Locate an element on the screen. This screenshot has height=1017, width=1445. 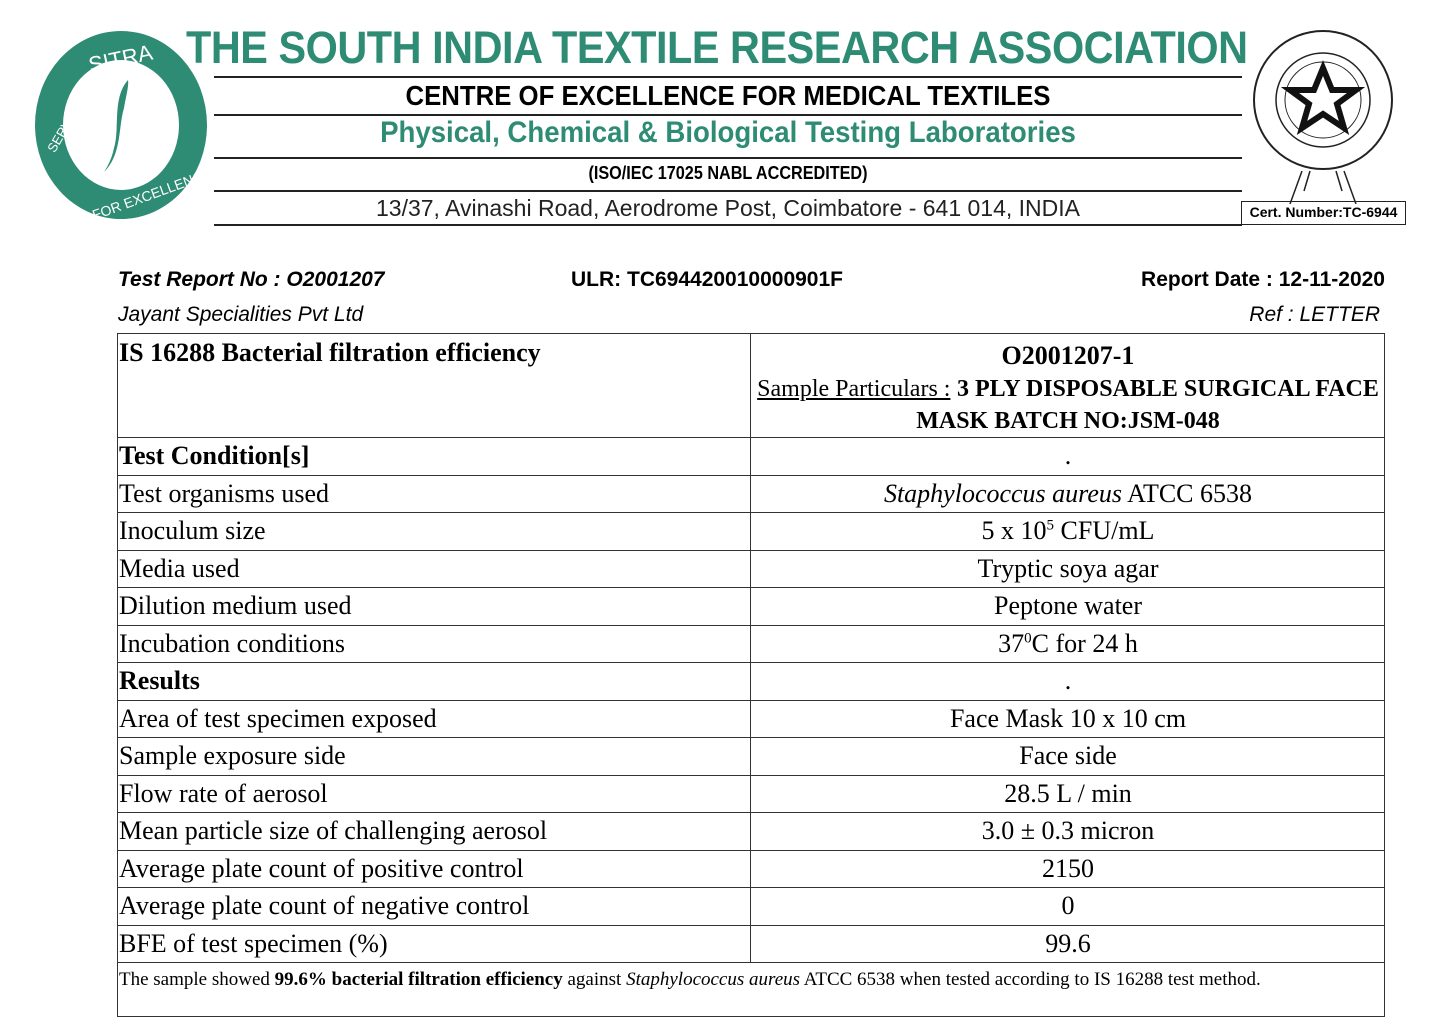
value-text: 0 is located at coordinates (1068, 906).